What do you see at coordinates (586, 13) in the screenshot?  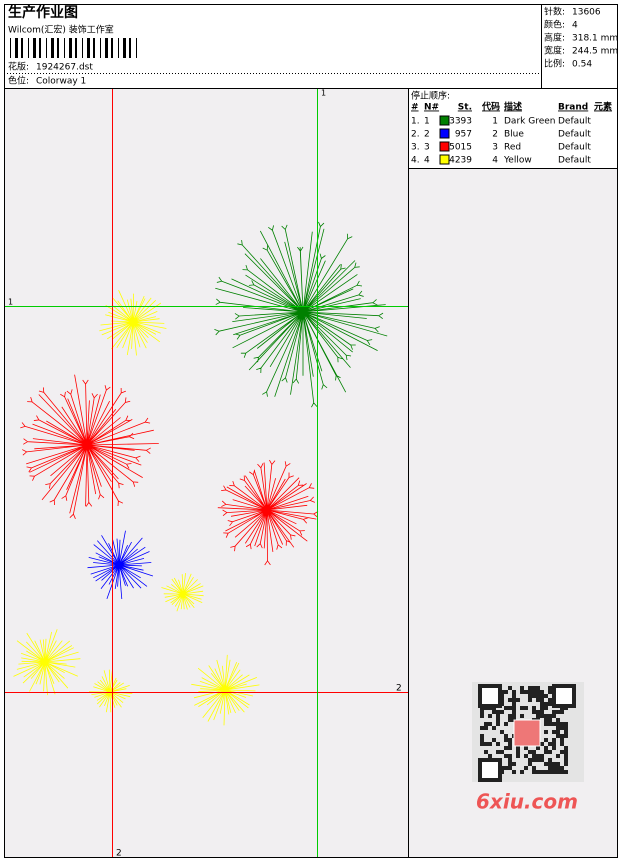 I see `info-value: 13606` at bounding box center [586, 13].